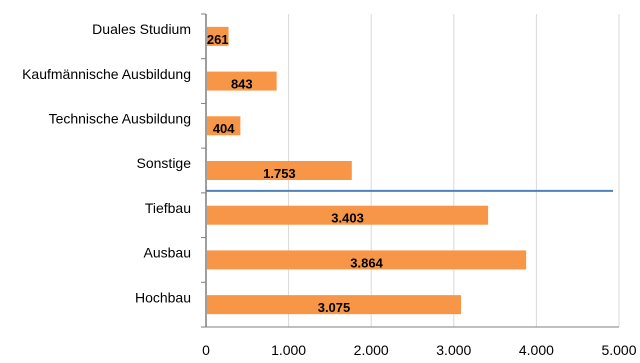  Describe the element at coordinates (288, 350) in the screenshot. I see `x-tick-label: 1.000` at that location.